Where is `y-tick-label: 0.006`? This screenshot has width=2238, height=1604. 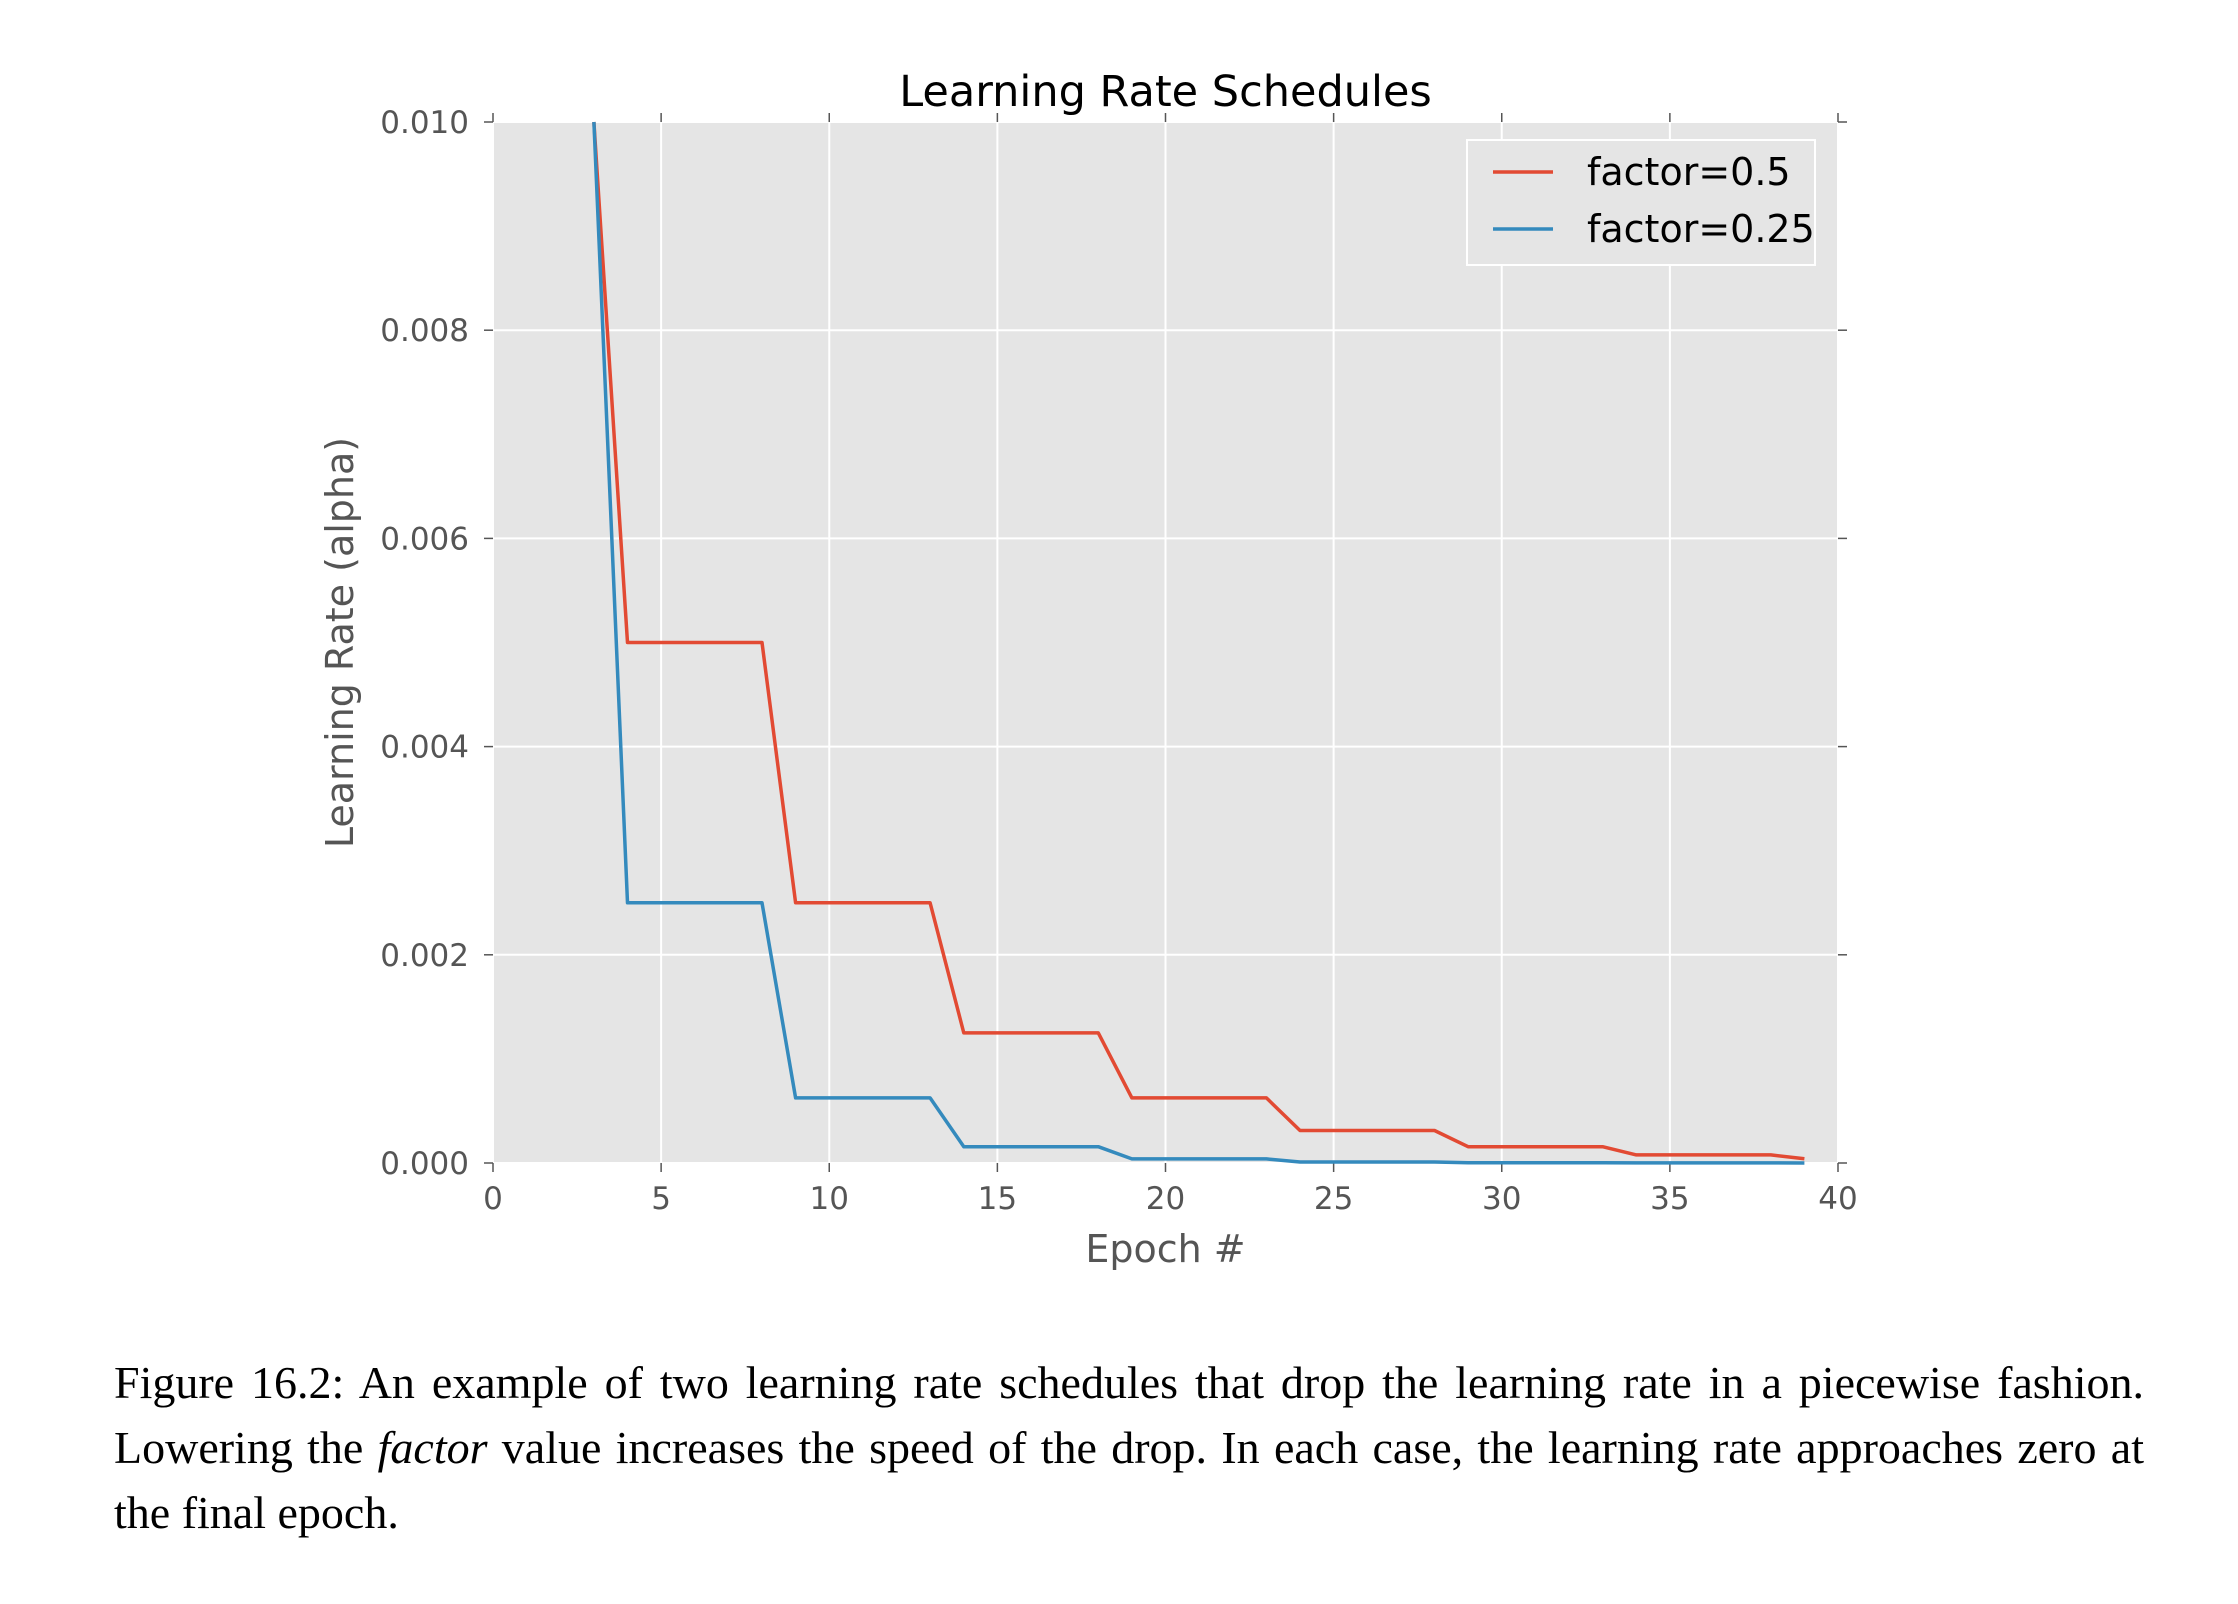 y-tick-label: 0.006 is located at coordinates (424, 539).